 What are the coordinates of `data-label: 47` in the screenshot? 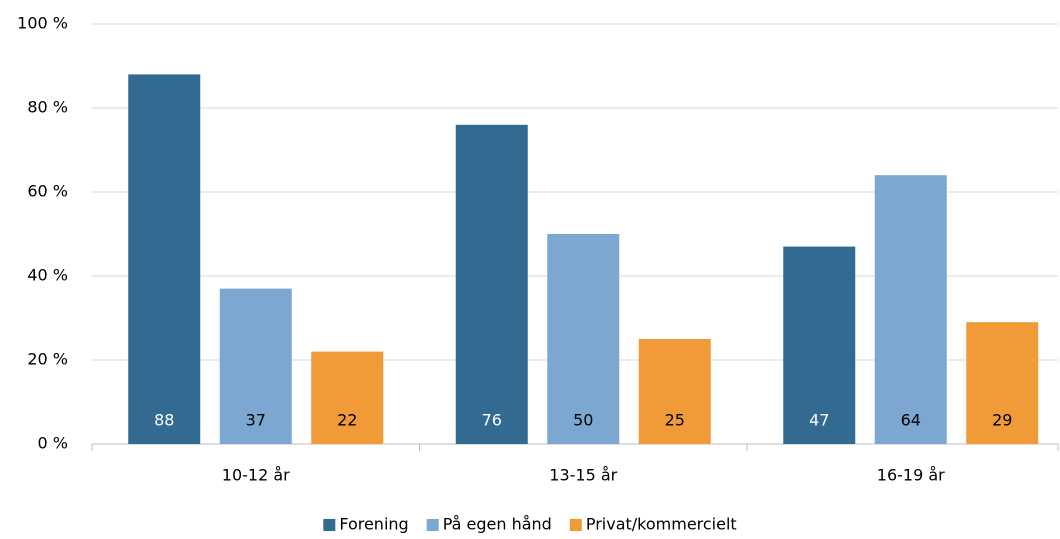 It's located at (819, 420).